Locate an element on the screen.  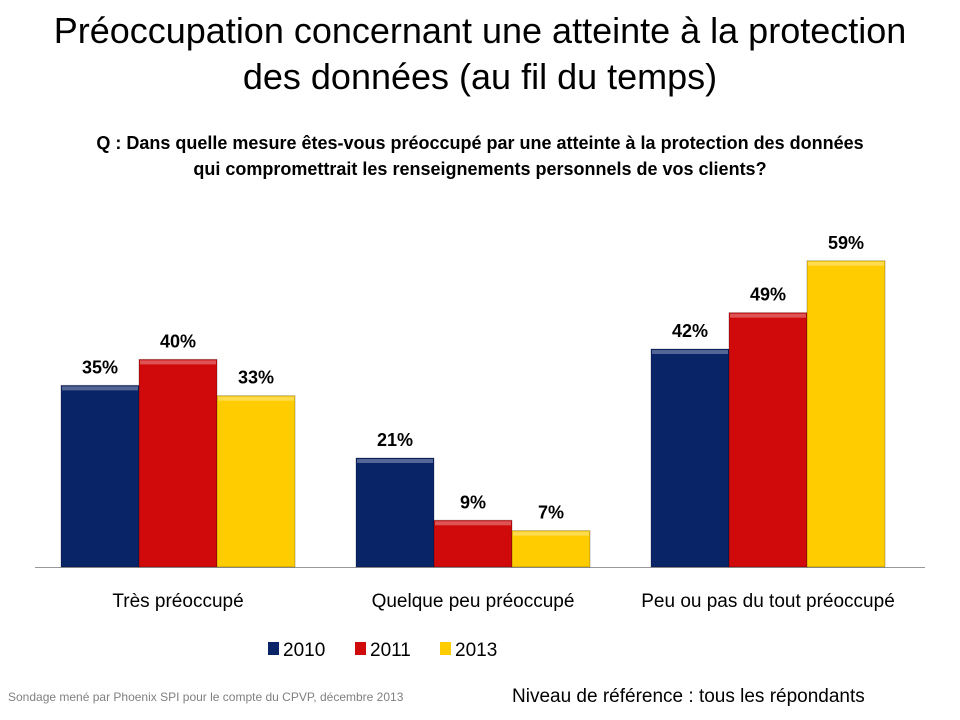
legend-swatch-2013 is located at coordinates (445, 648).